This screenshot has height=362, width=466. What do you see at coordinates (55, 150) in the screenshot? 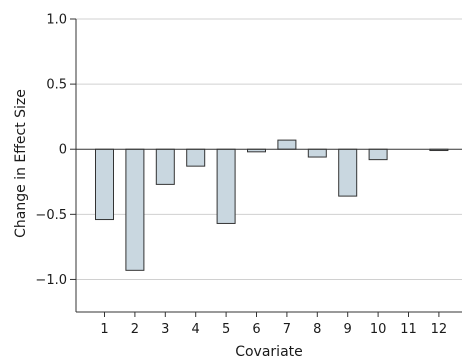
I see `y-tick-labels: 1.0 0.5 0 −0.5 −1.0` at bounding box center [55, 150].